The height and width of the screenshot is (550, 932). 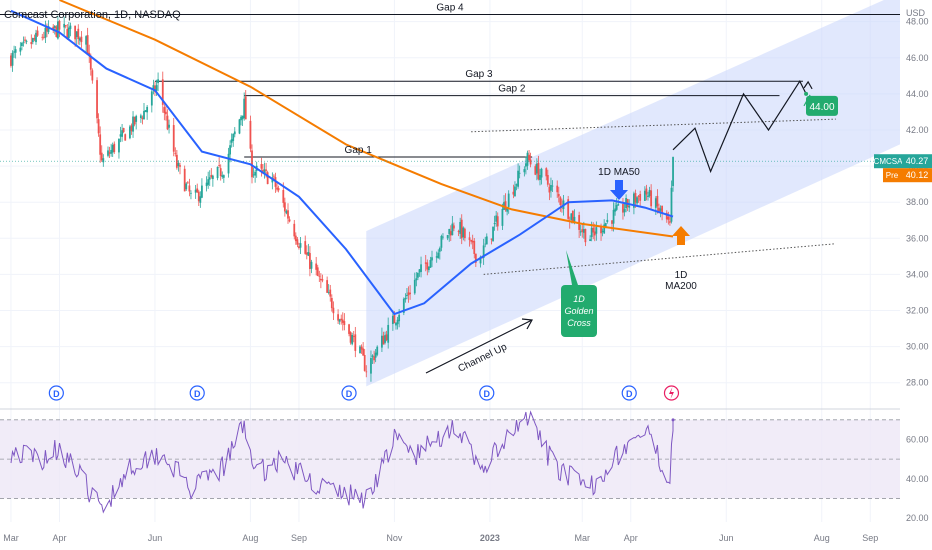 What do you see at coordinates (917, 22) in the screenshot?
I see `y-tick-label: 48.00` at bounding box center [917, 22].